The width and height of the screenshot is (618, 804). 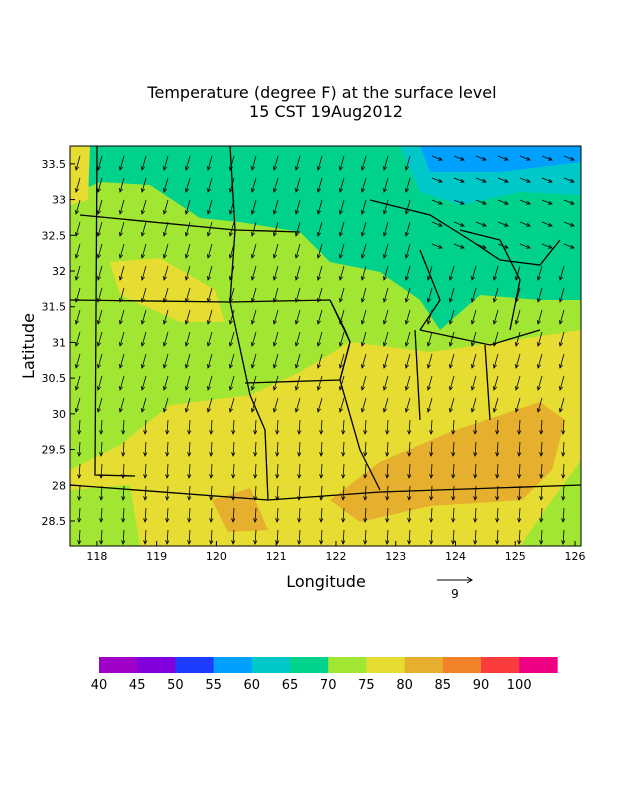 What do you see at coordinates (328, 685) in the screenshot?
I see `colorbar-label: 70` at bounding box center [328, 685].